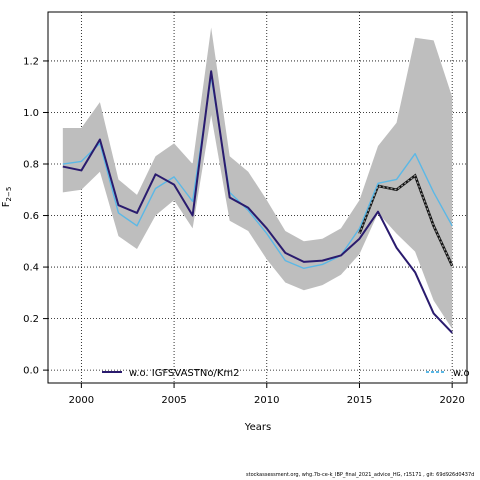  I want to click on y-tick-label: 1.0, so click(31, 113).